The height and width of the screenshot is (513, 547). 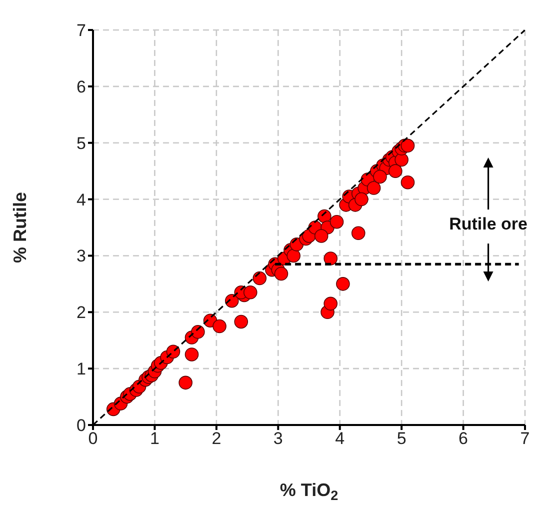 What do you see at coordinates (525, 438) in the screenshot?
I see `x-tick-label: 7` at bounding box center [525, 438].